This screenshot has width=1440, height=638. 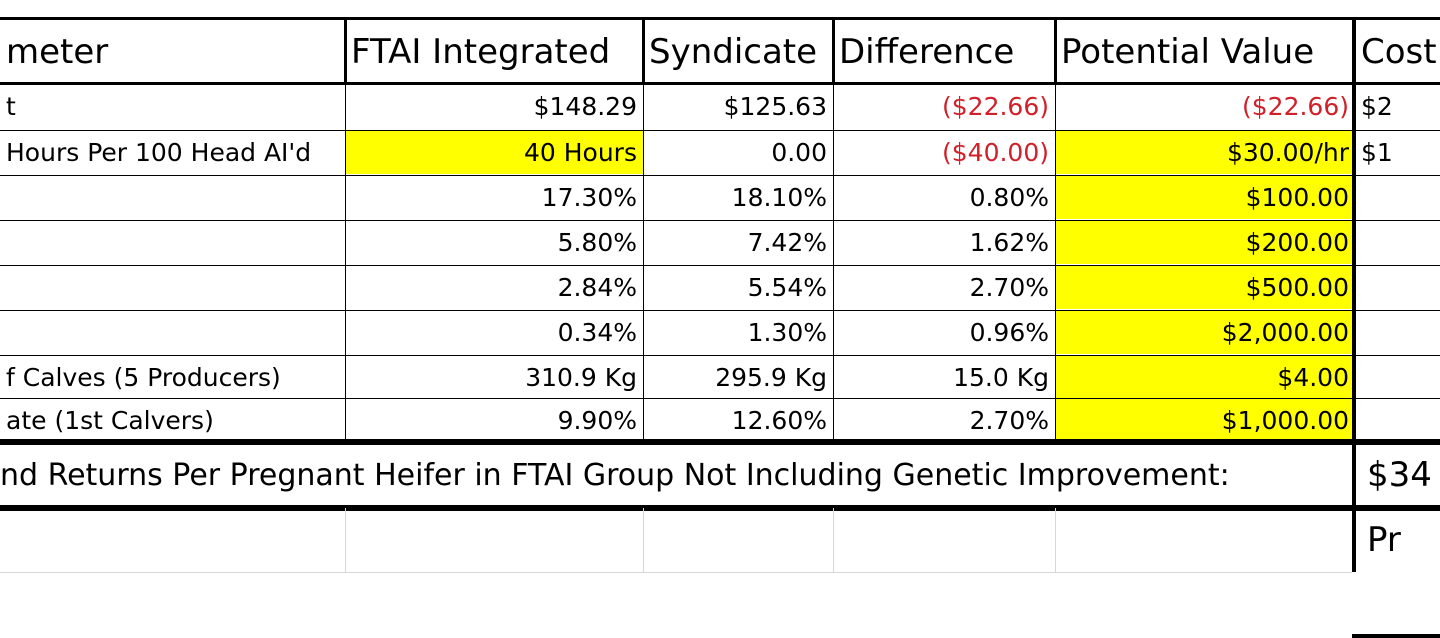 What do you see at coordinates (57, 52) in the screenshot?
I see `column-header-parameter: meter` at bounding box center [57, 52].